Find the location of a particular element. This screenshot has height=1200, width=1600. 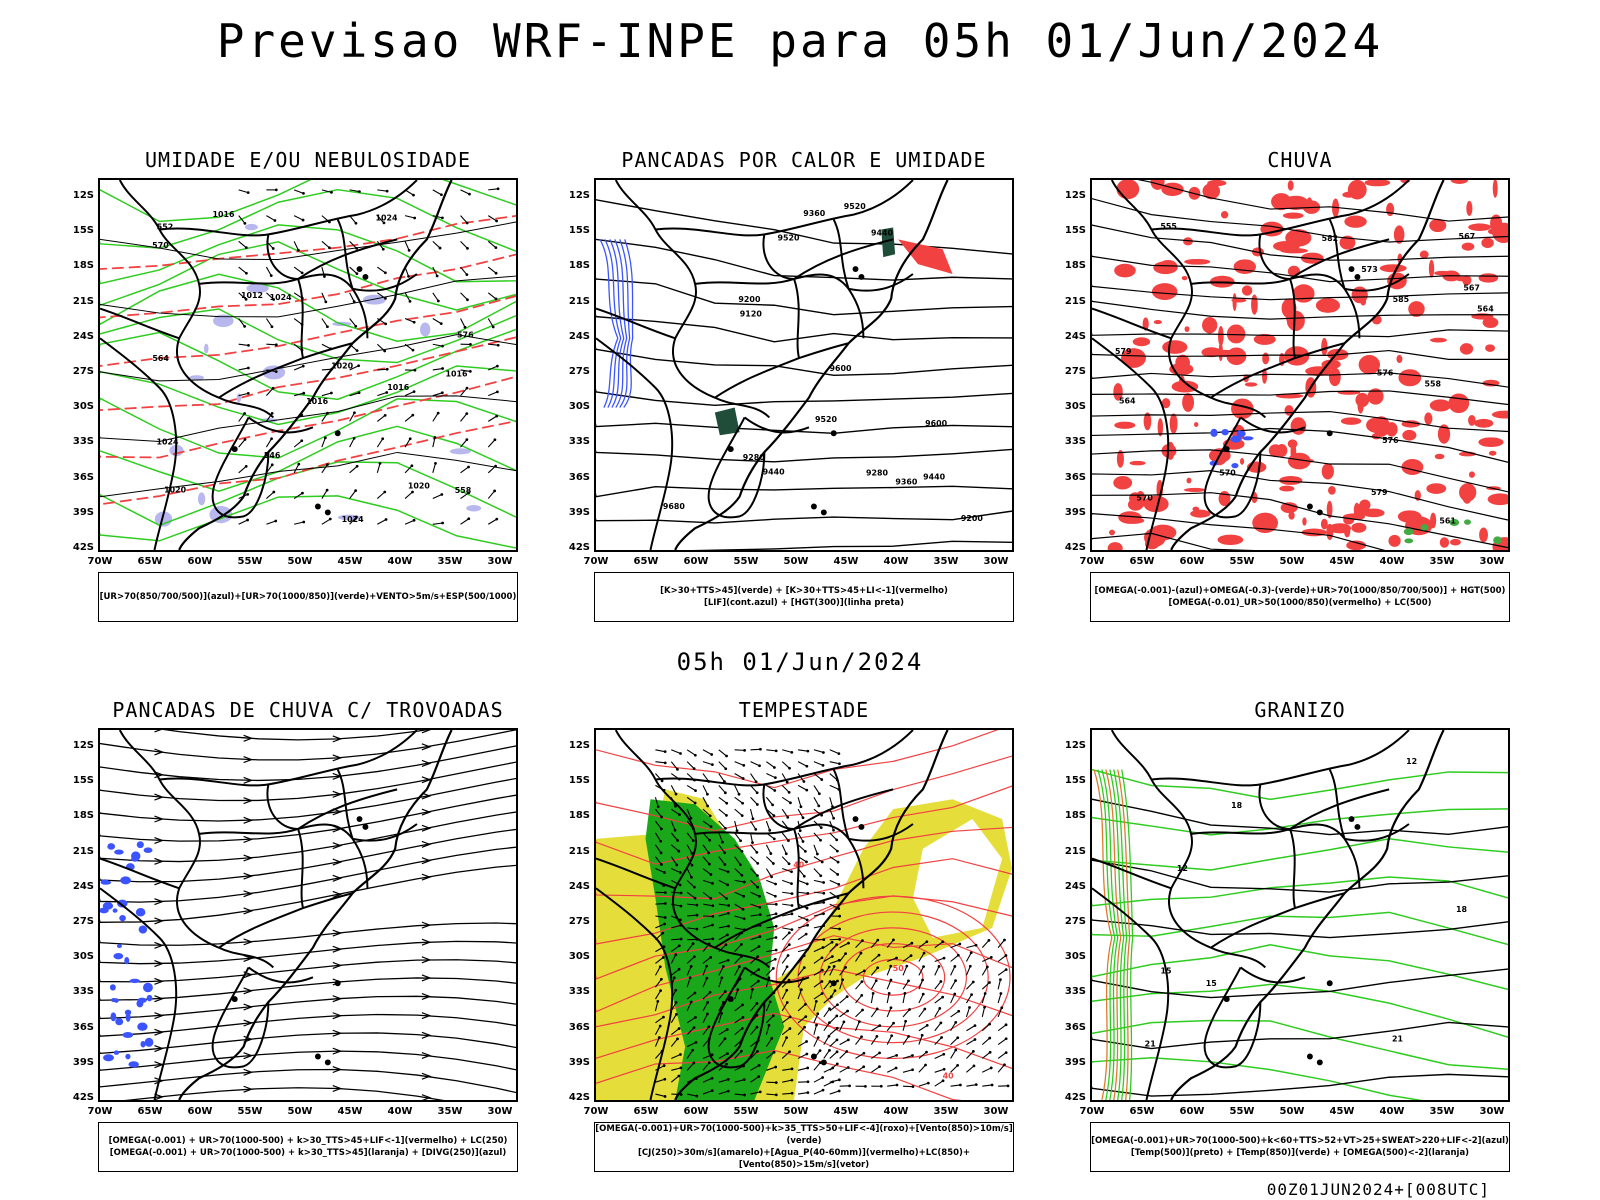

longitude-tick-label: 60W is located at coordinates (696, 1111).